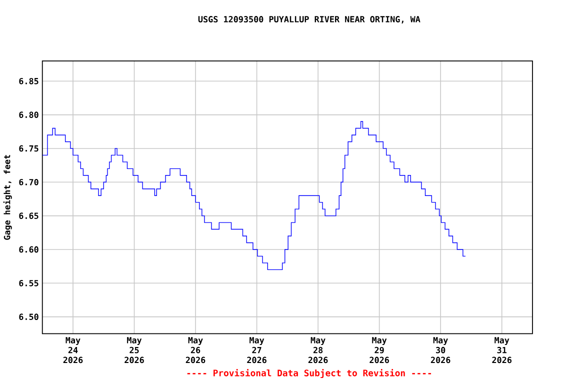  What do you see at coordinates (28, 316) in the screenshot?
I see `y-tick-label: 6.50` at bounding box center [28, 316].